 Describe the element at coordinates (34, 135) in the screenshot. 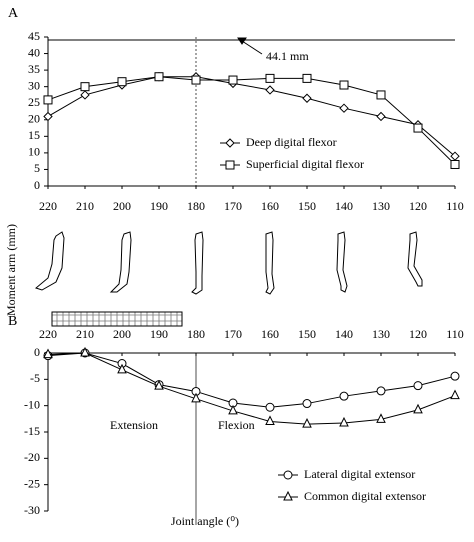

I see `y-tick-label: 15` at that location.